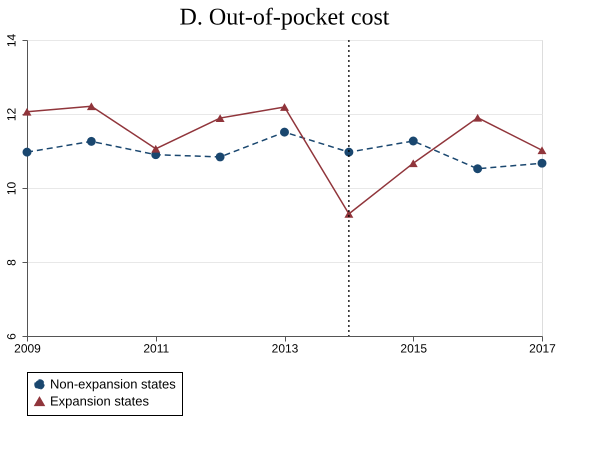  Describe the element at coordinates (542, 349) in the screenshot. I see `x-tick-label: 2017` at that location.